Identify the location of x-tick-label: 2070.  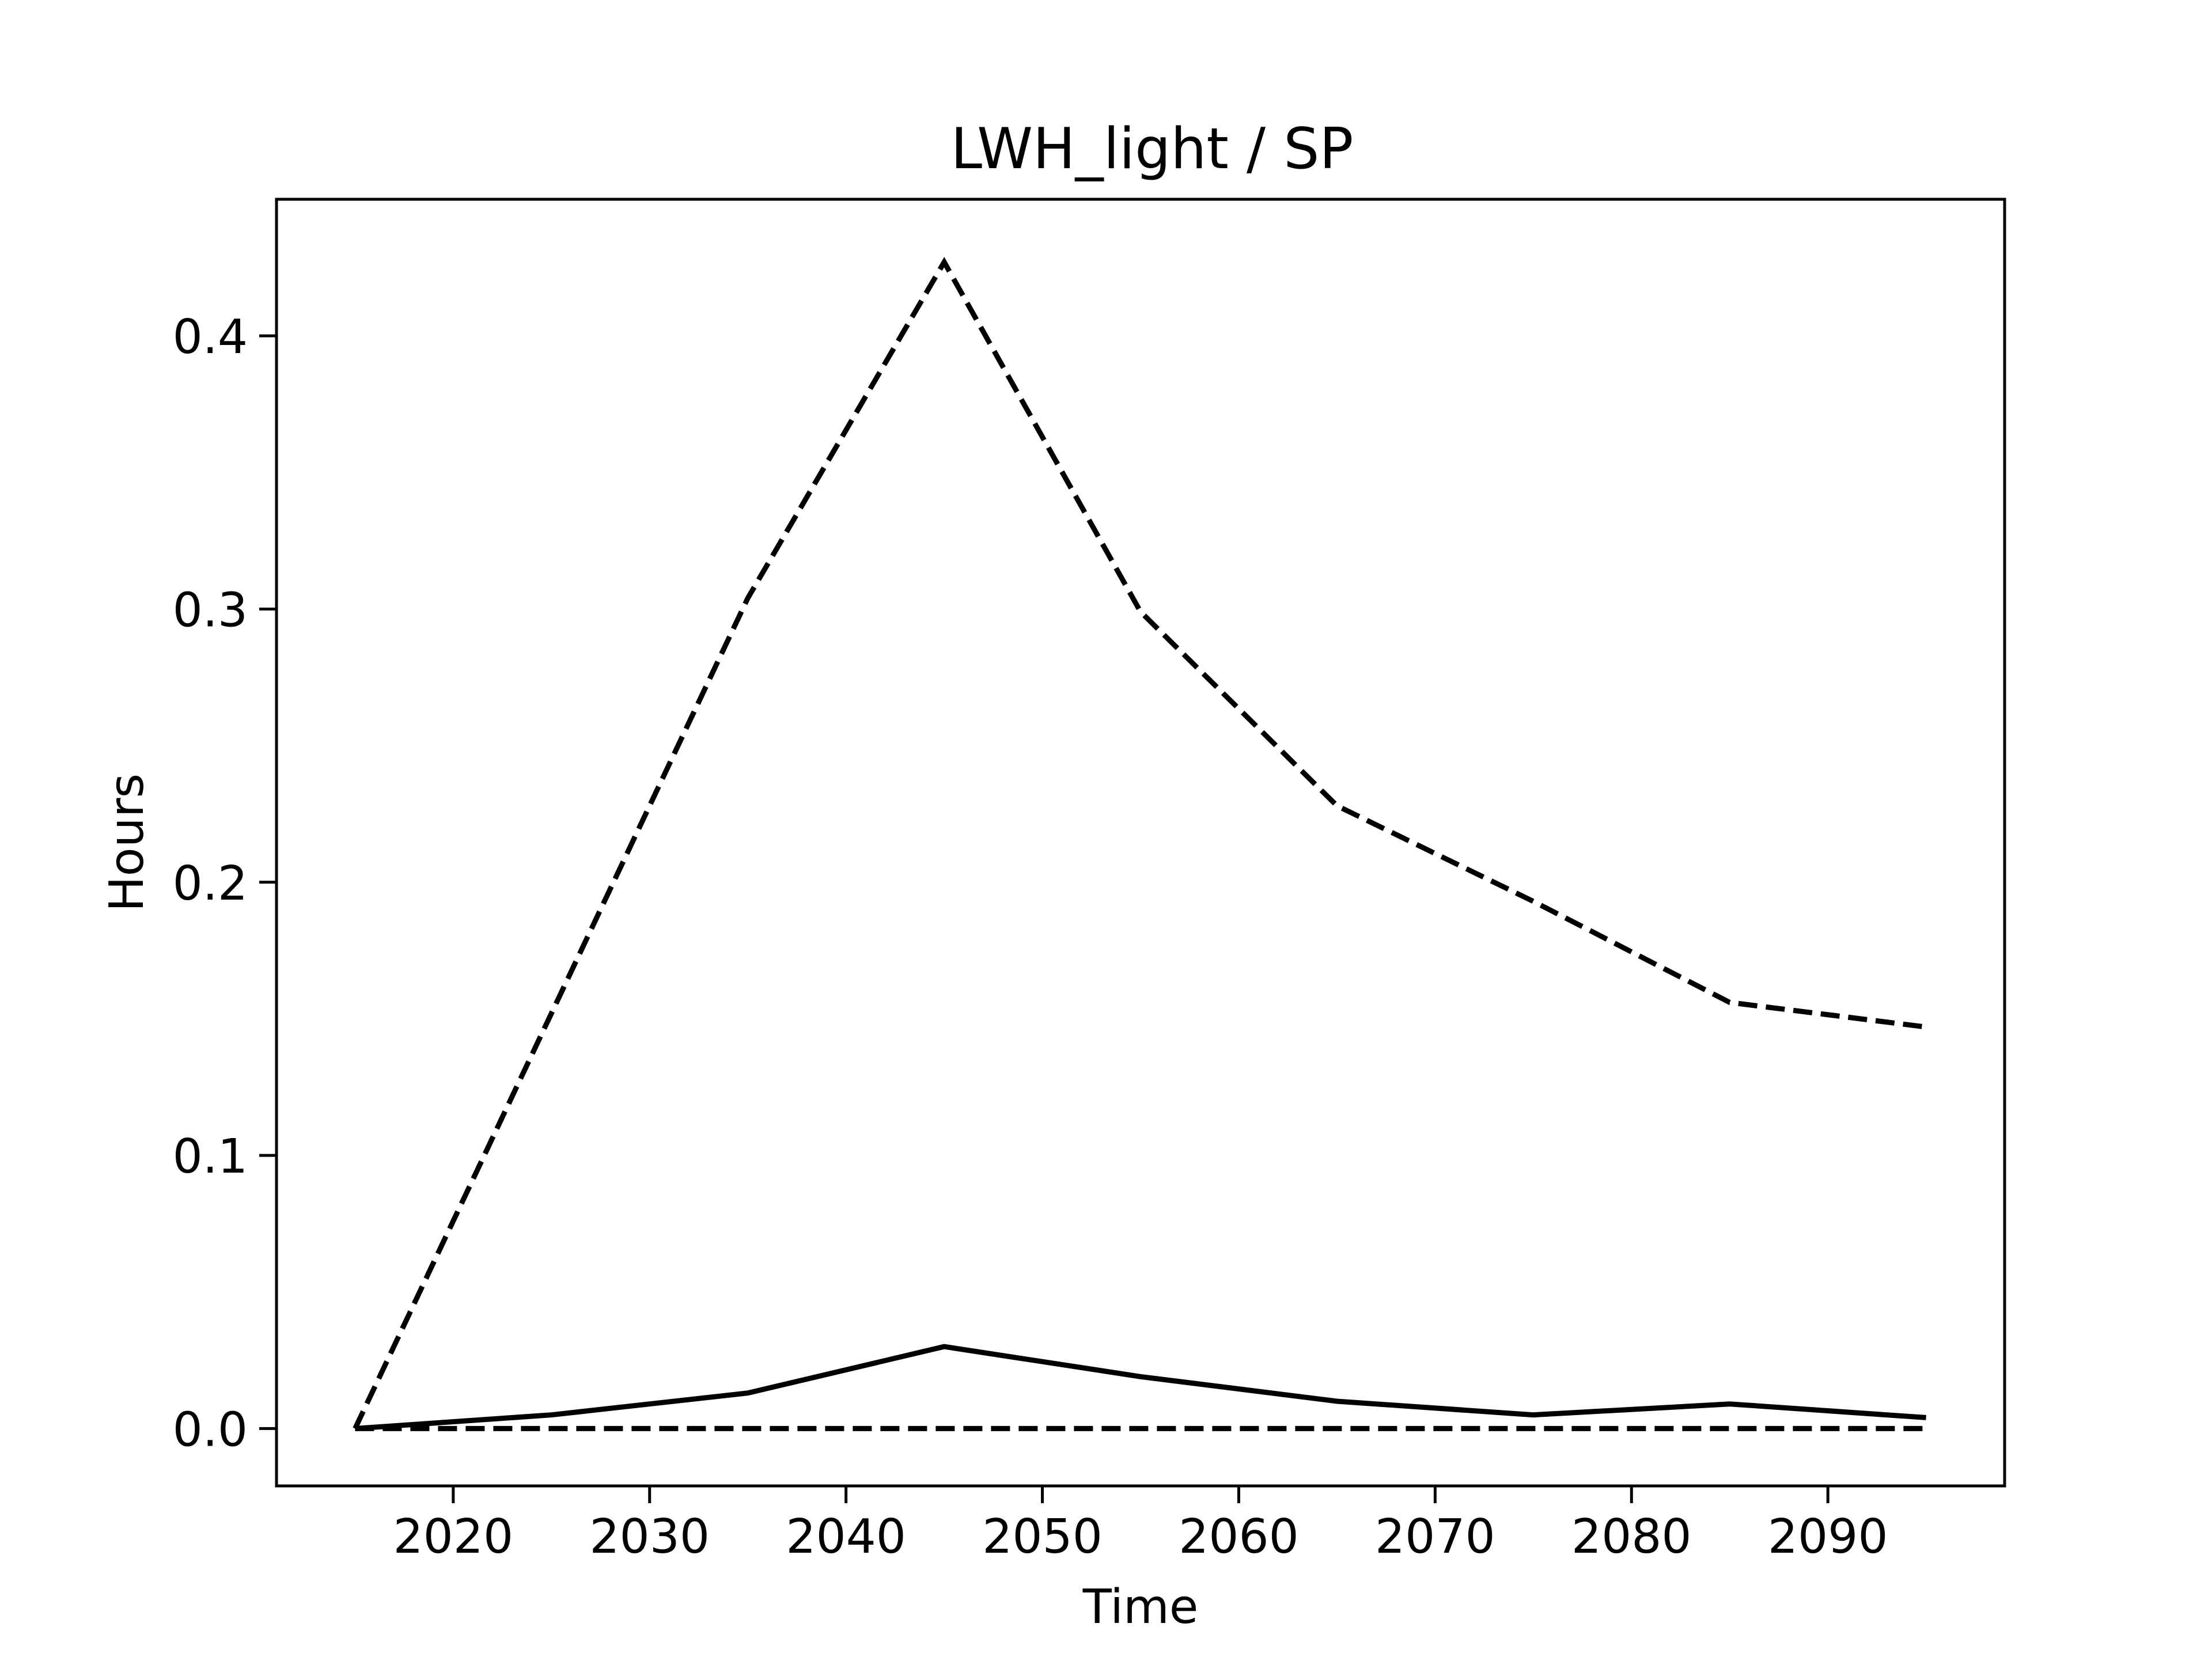
(1435, 1537).